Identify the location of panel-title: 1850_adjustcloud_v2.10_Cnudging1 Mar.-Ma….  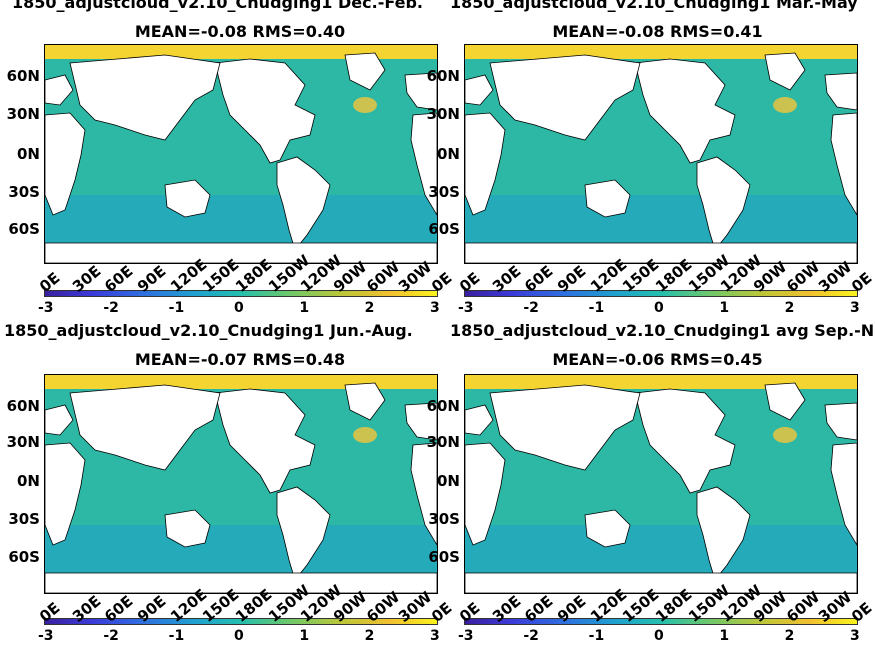
(654, 6).